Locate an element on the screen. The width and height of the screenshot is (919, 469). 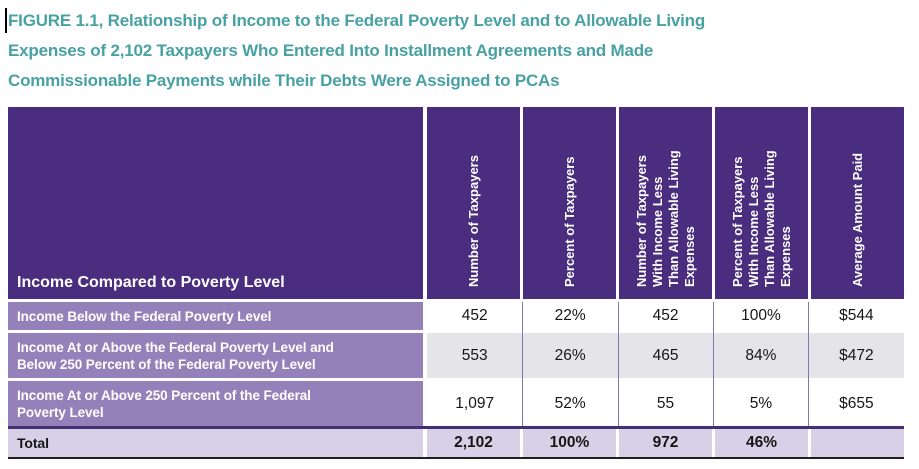
total-percent-of-taxpayers: 100% is located at coordinates (568, 443).